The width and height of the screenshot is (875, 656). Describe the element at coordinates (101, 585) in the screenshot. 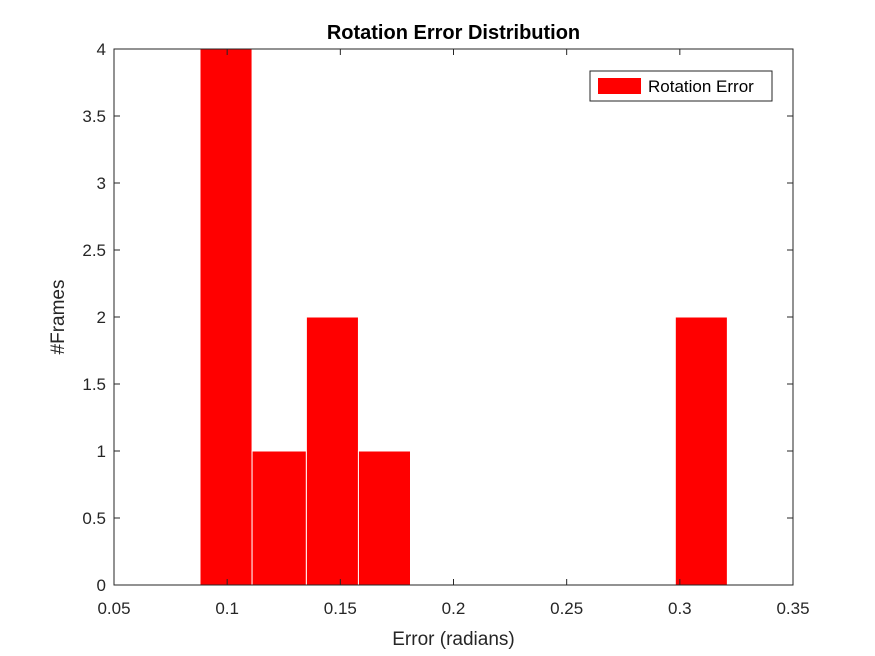

I see `y-tick-label: 0` at that location.